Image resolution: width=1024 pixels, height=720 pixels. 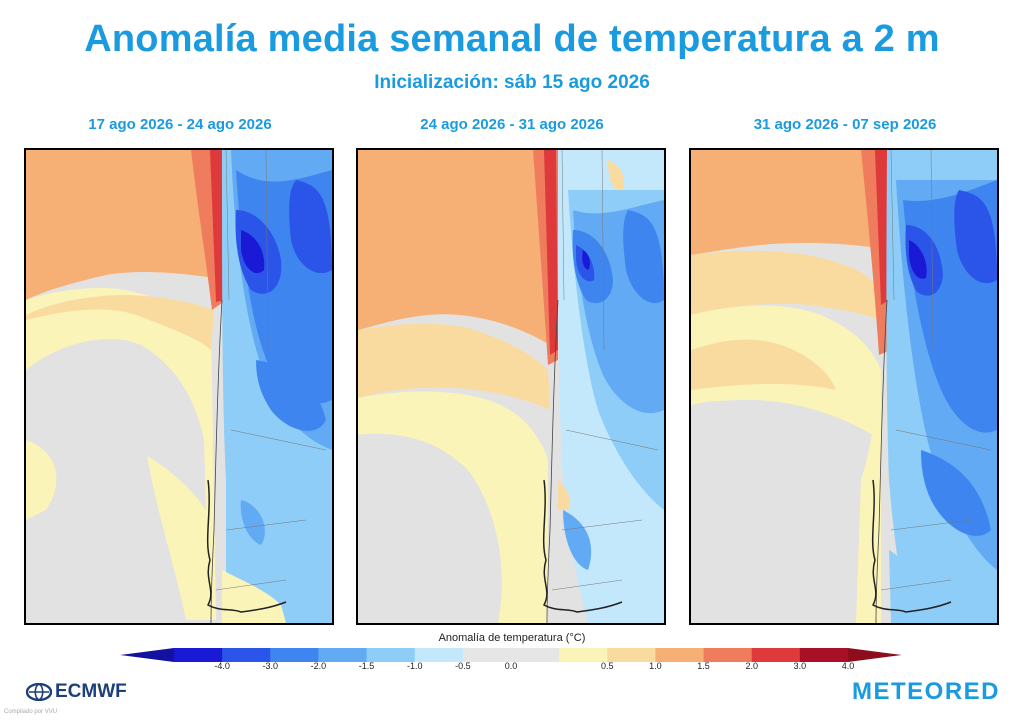 I want to click on temperature-colorbar, so click(x=511, y=655).